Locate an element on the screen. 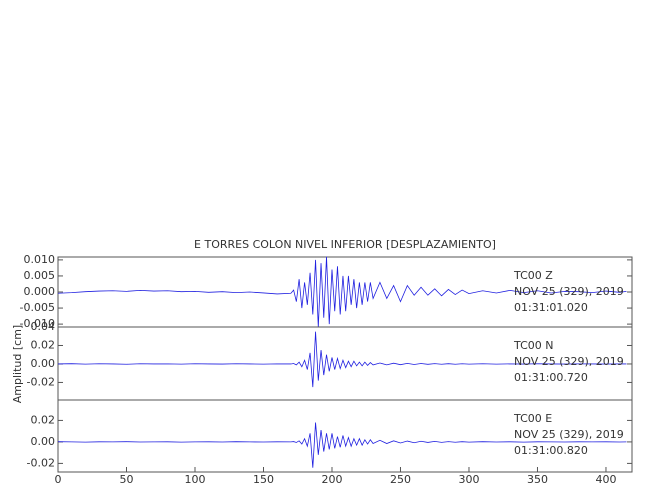 The height and width of the screenshot is (500, 650). y-axis-label: Amplitud [cm] is located at coordinates (17, 364).